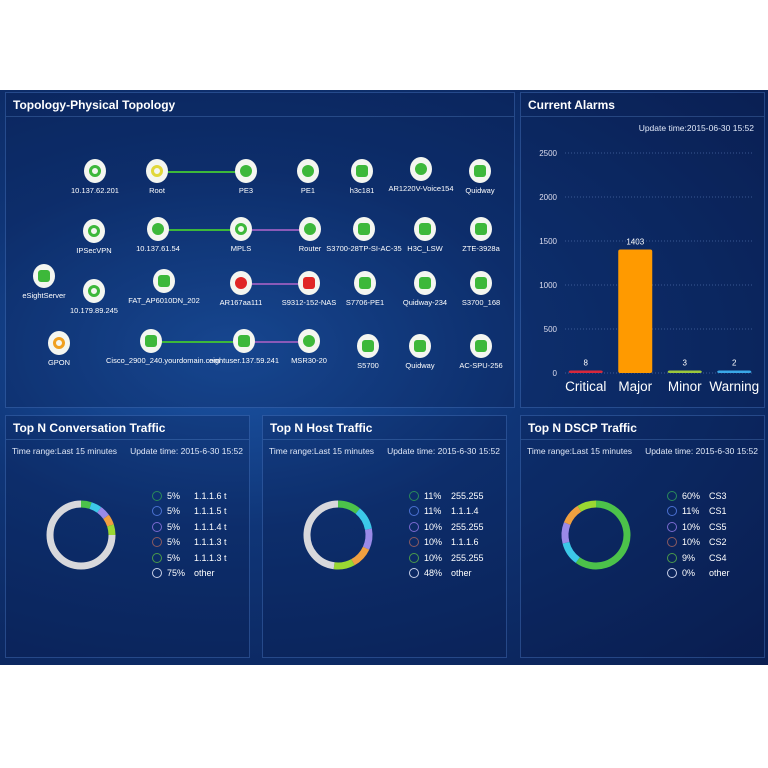  Describe the element at coordinates (685, 386) in the screenshot. I see `x-category-label: Minor` at that location.